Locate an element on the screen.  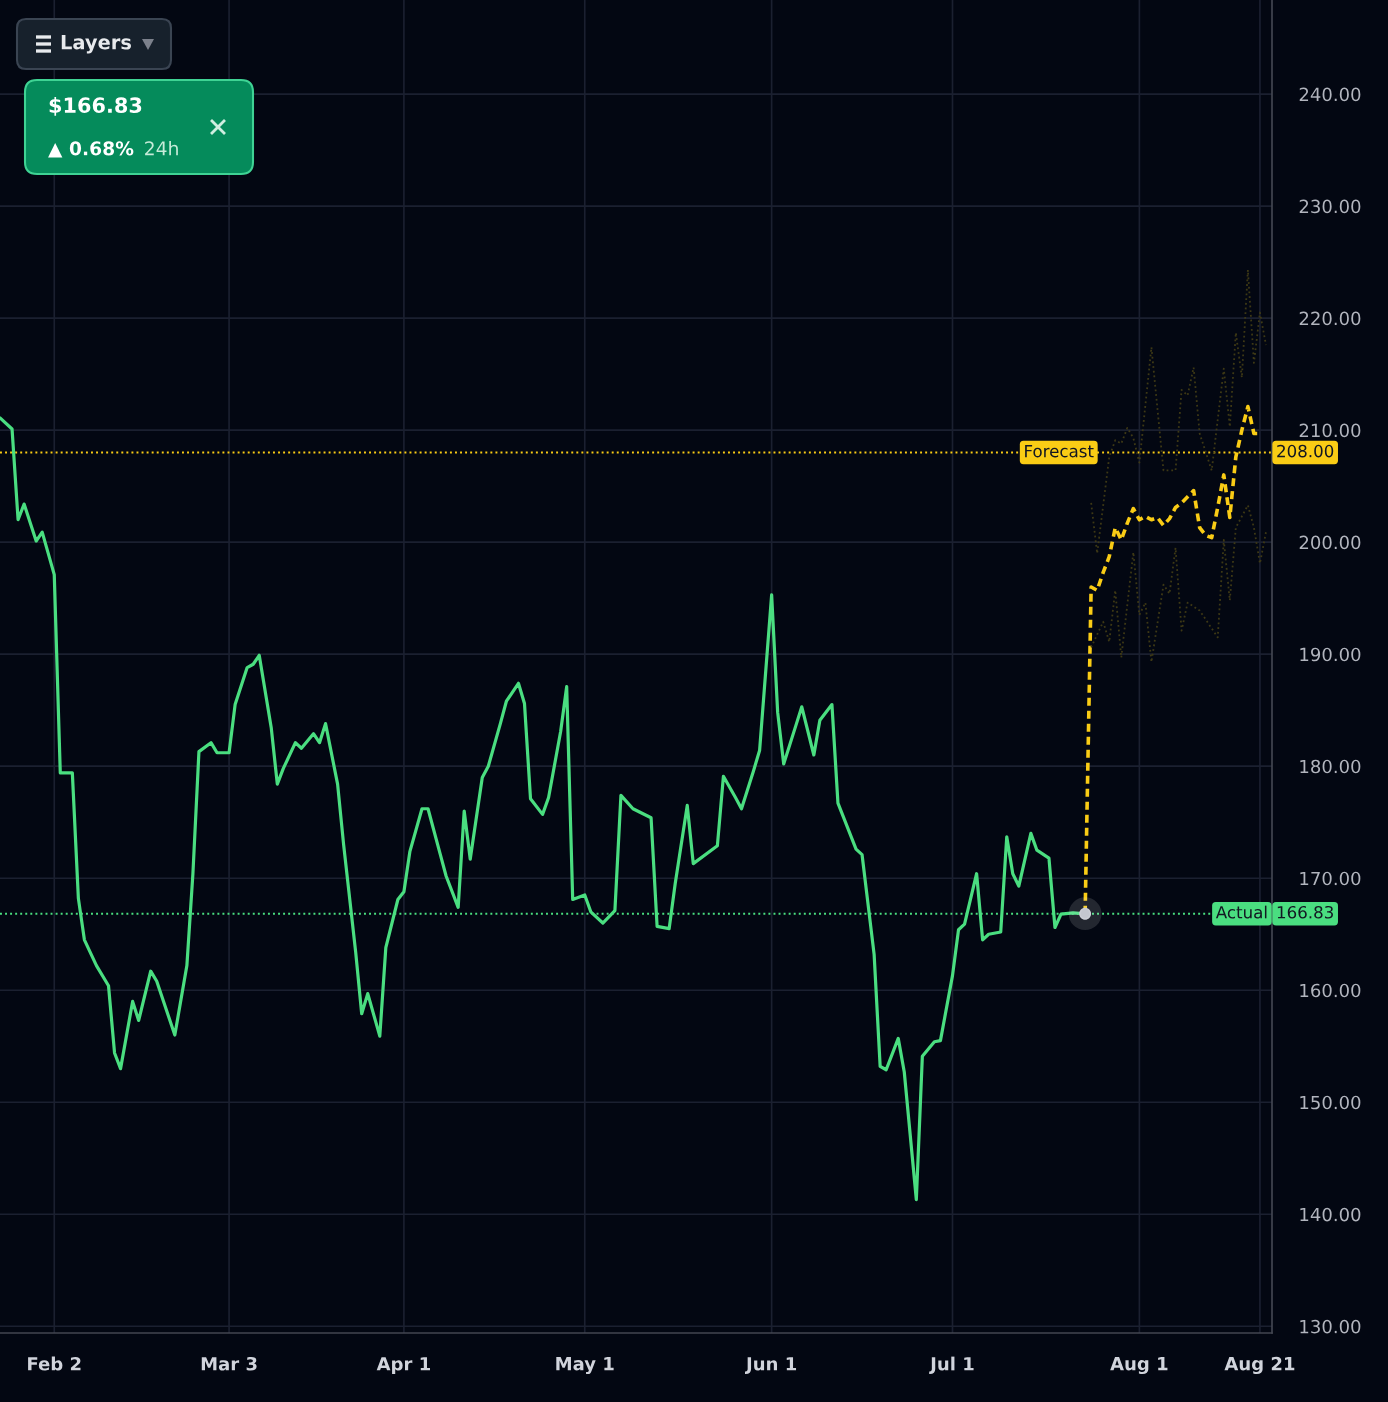
text: 208.00 is located at coordinates (1305, 451).